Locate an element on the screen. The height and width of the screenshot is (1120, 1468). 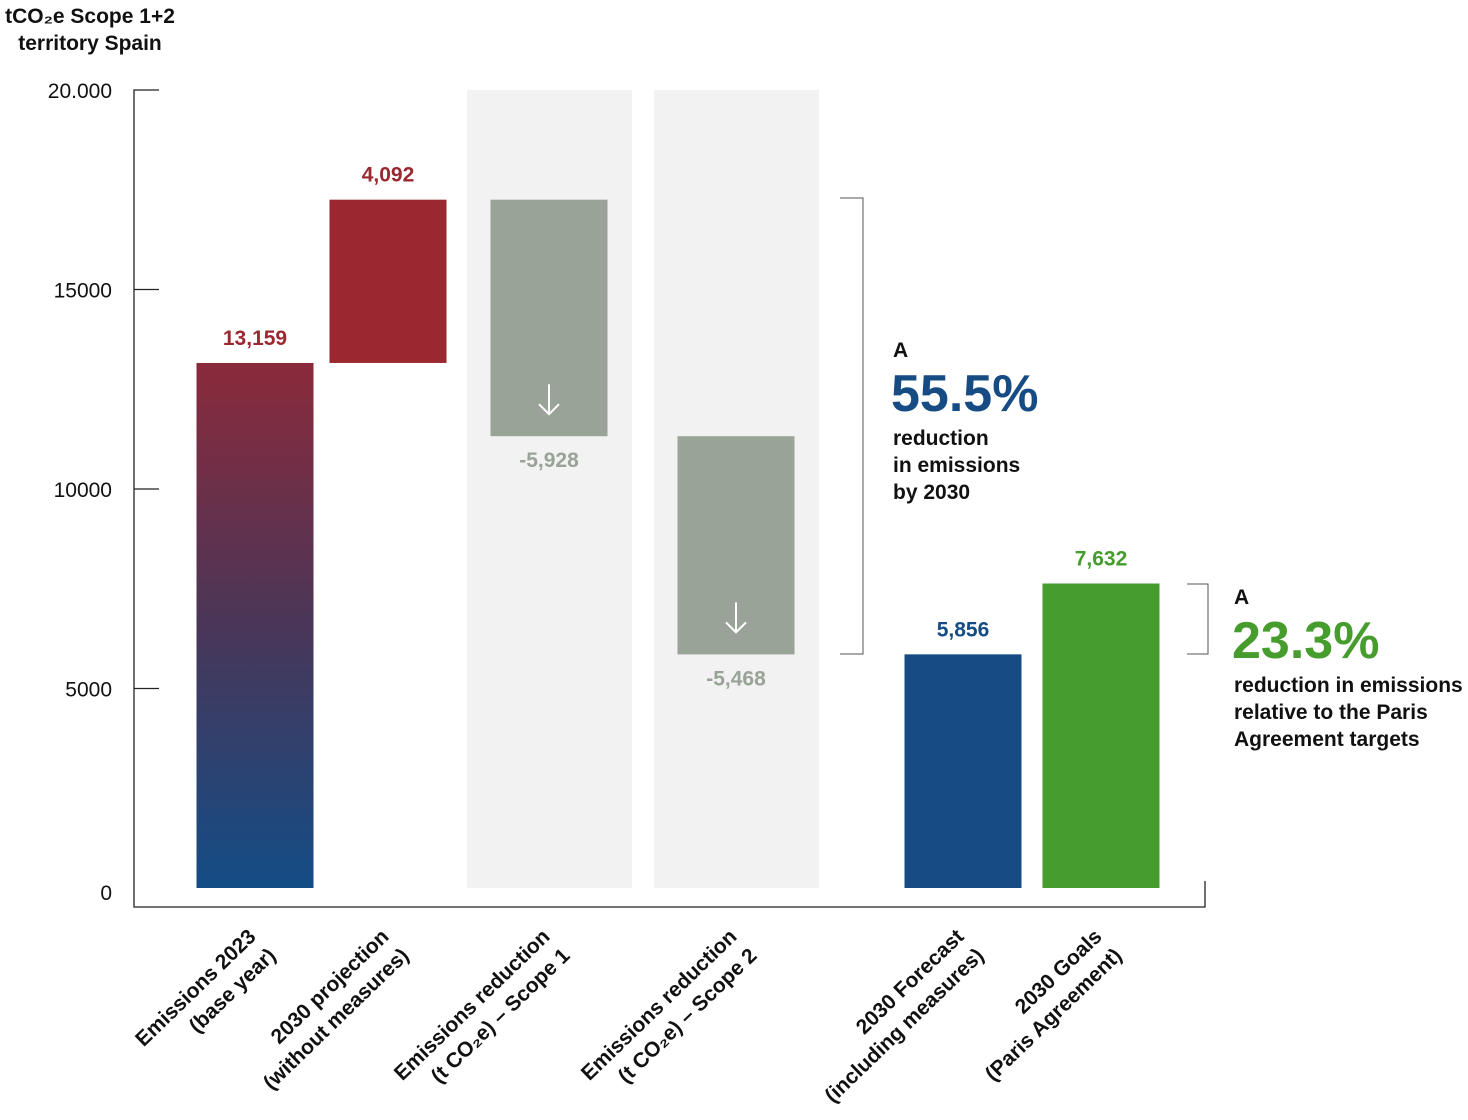
annotation-text: in emissions is located at coordinates (956, 465).